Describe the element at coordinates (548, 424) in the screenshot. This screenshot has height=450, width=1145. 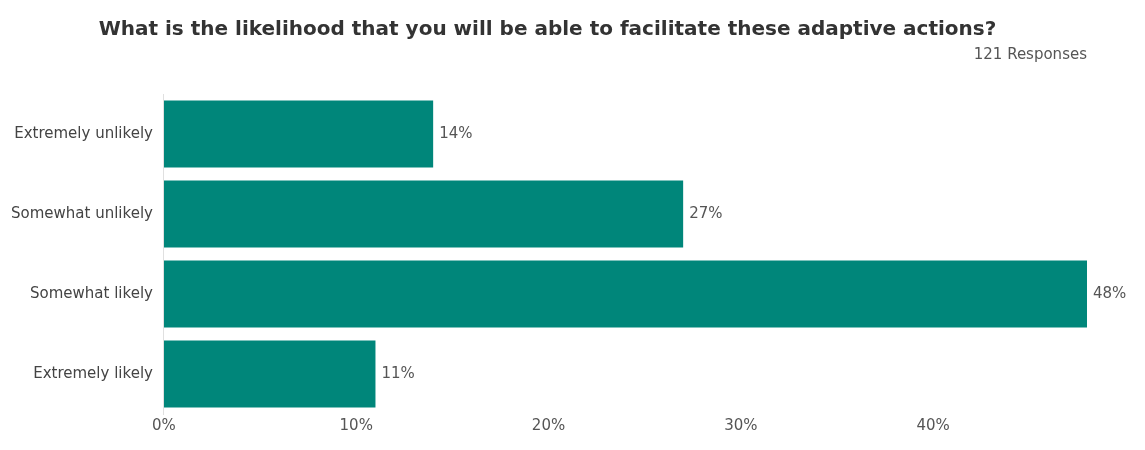
I see `x-tick-label: 20%` at that location.